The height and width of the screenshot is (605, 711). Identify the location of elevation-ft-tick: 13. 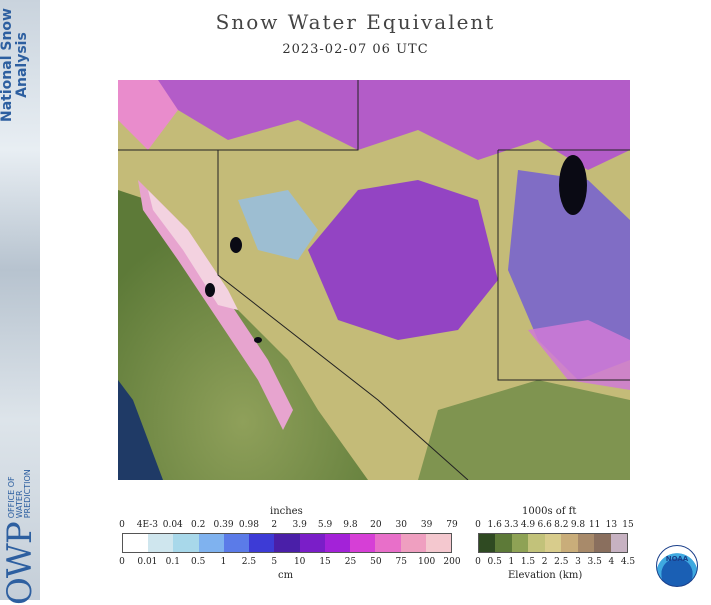
(611, 525).